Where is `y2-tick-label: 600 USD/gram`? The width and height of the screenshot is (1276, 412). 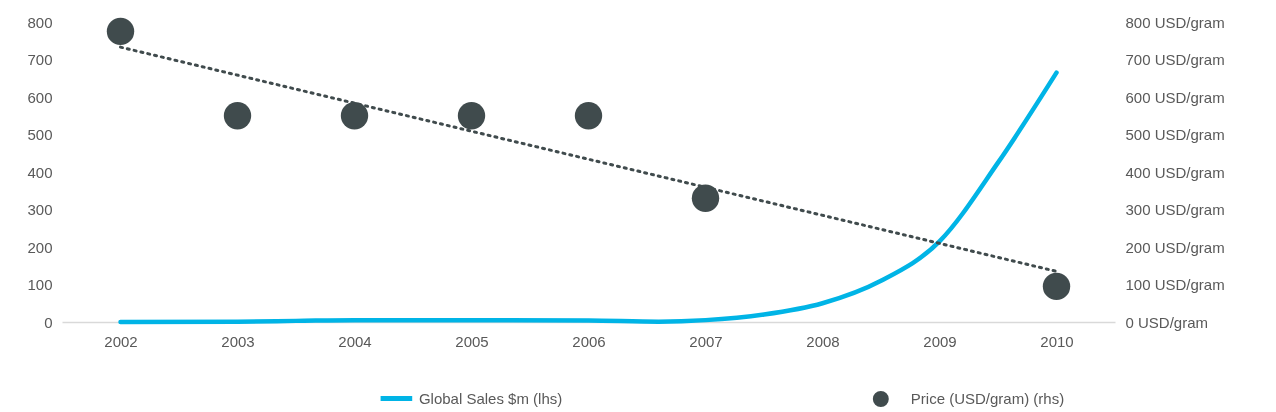 y2-tick-label: 600 USD/gram is located at coordinates (1175, 97).